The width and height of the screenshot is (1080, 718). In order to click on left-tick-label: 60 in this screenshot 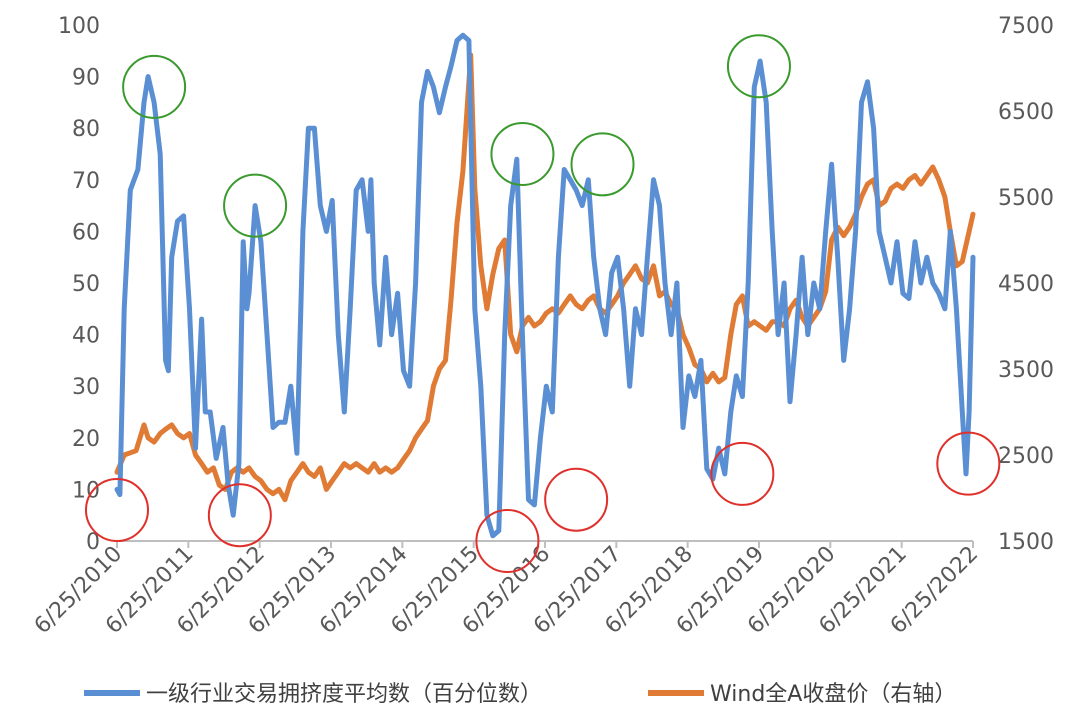, I will do `click(86, 232)`.